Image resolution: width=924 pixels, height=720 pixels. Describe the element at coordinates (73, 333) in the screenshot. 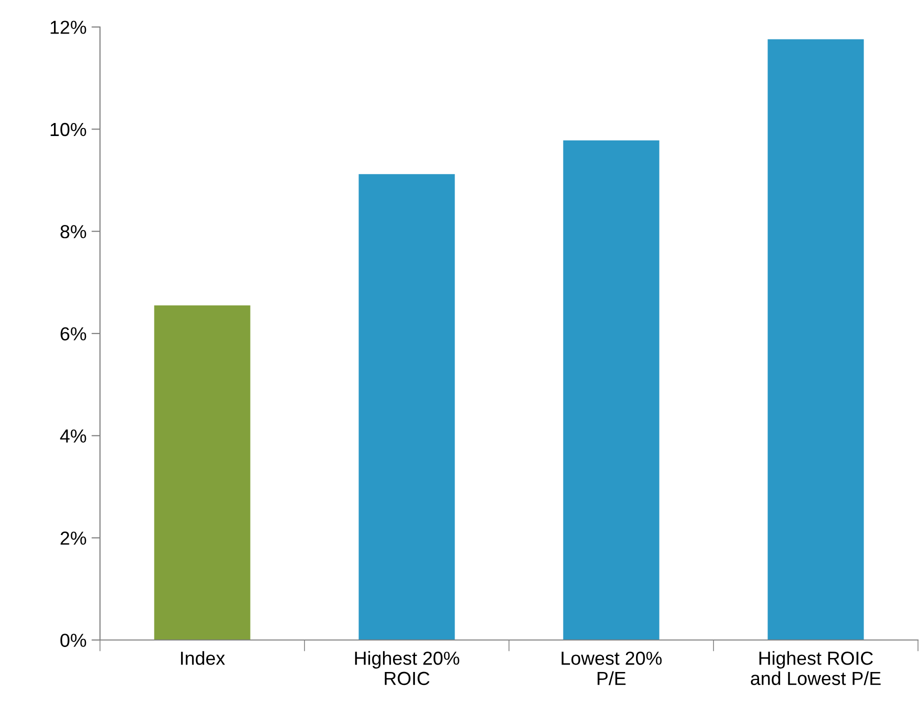

I see `y-tick-label: 6%` at that location.